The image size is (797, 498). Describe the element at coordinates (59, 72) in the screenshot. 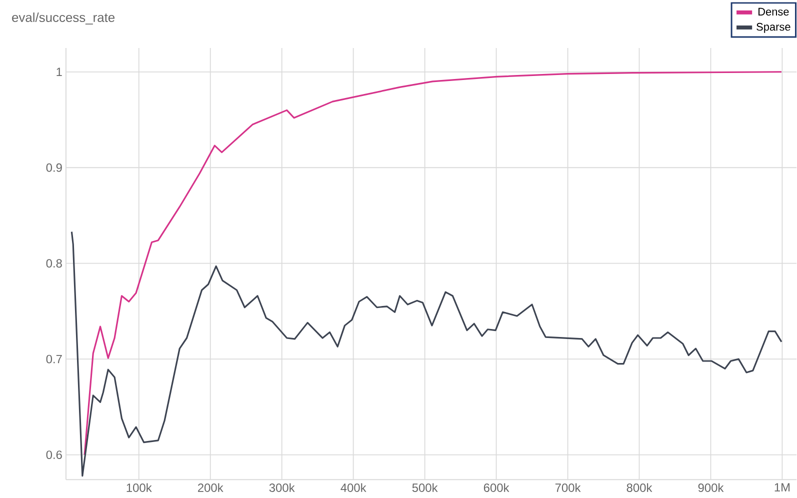

I see `y-tick-label: 1` at that location.